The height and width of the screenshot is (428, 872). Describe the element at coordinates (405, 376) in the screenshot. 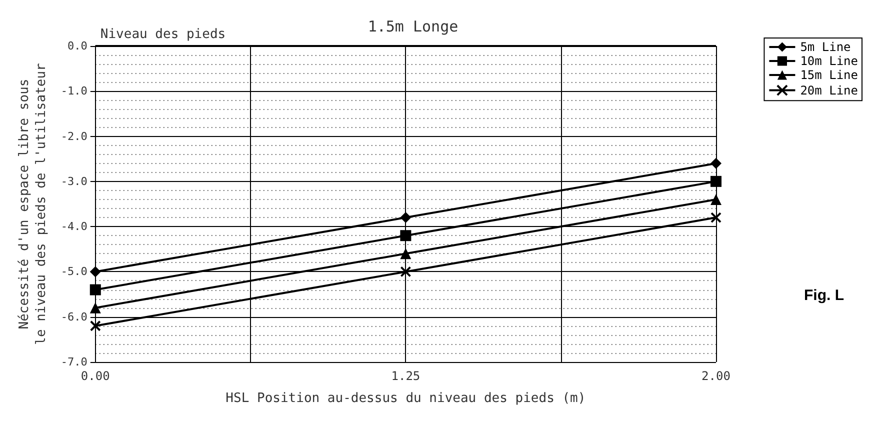

I see `x-tick-label: 1.25` at that location.